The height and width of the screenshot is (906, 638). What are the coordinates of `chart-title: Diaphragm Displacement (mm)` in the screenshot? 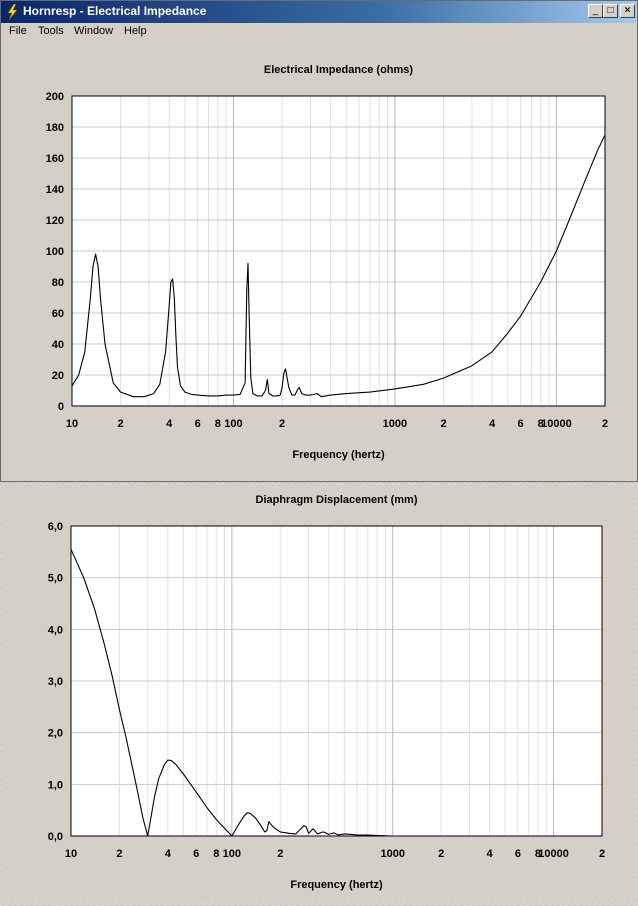 It's located at (337, 500).